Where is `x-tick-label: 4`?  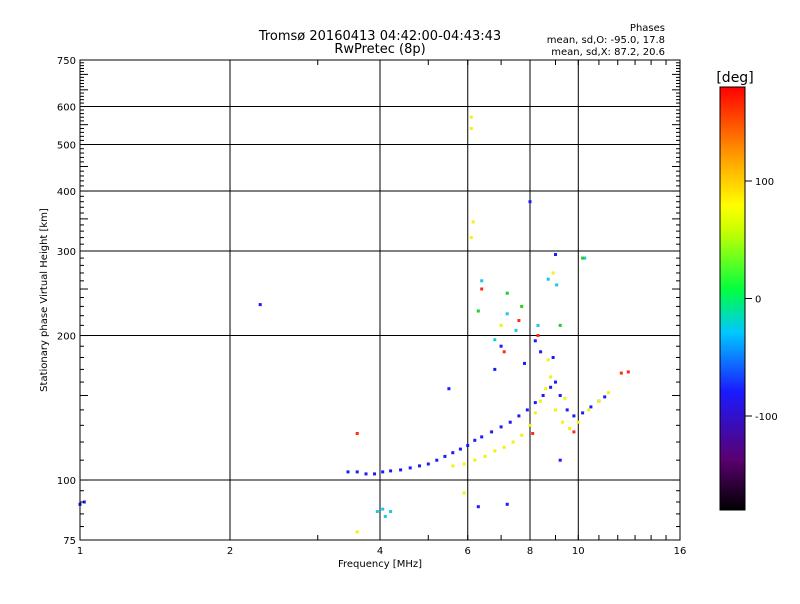
x-tick-label: 4 is located at coordinates (380, 551).